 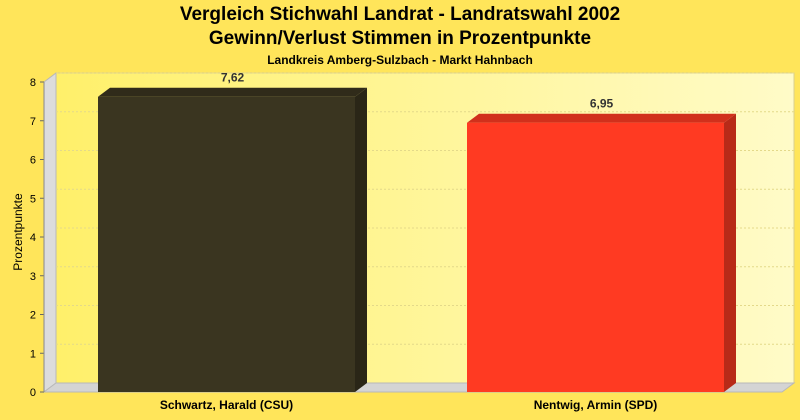 I want to click on chart-title-line2: Gewinn/Verlust Stimmen in Prozentpunkte, so click(x=400, y=38).